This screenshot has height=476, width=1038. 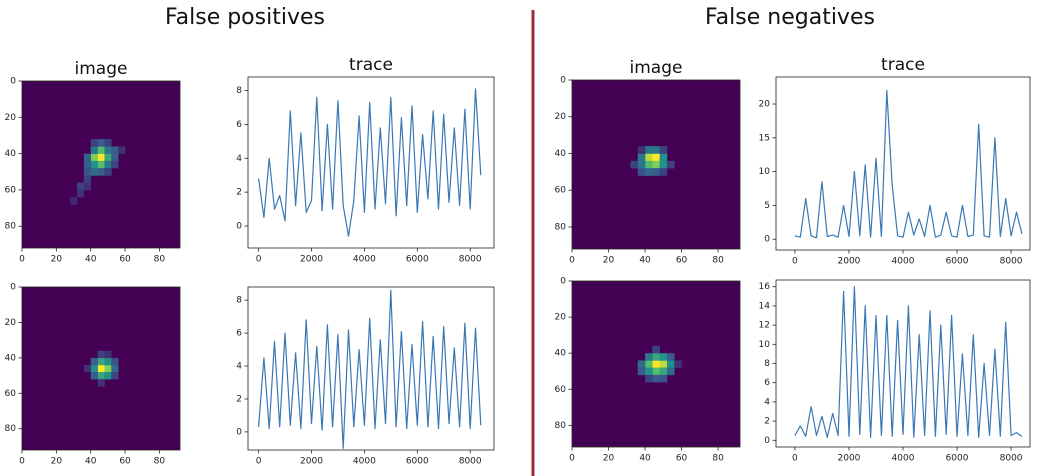 What do you see at coordinates (767, 206) in the screenshot?
I see `y-tick-label: 5` at bounding box center [767, 206].